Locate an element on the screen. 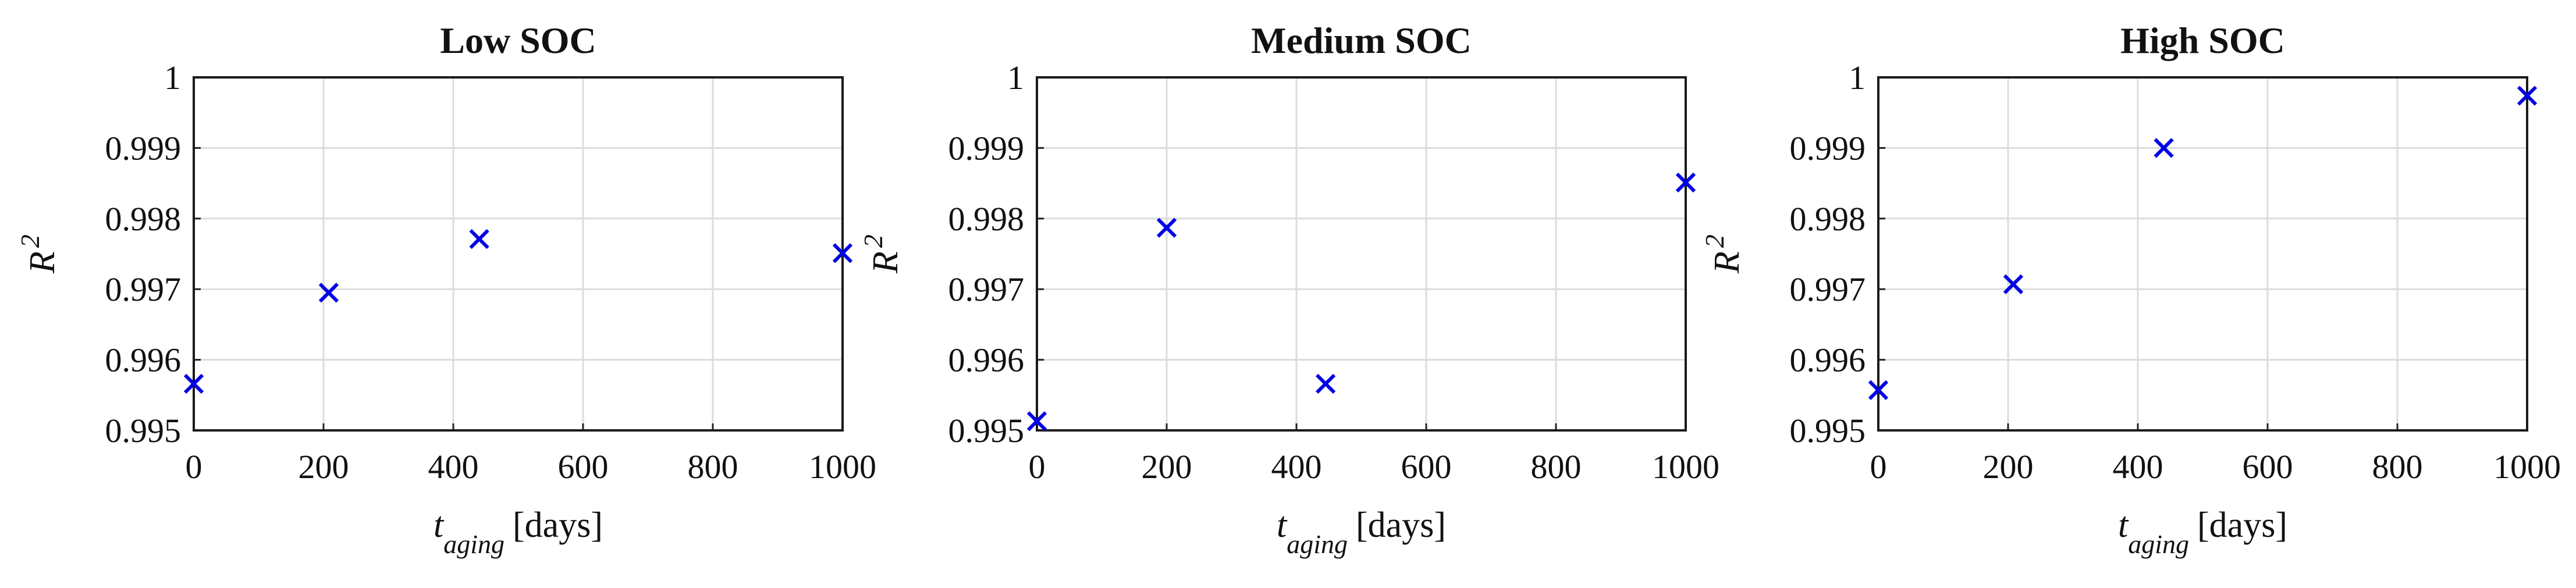 The image size is (2576, 588). chart-title: Low SOC is located at coordinates (518, 40).